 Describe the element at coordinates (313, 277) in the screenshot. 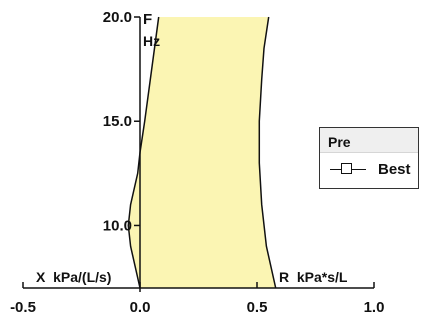

I see `x-axis-label-resistance: R kPa*s/L` at that location.